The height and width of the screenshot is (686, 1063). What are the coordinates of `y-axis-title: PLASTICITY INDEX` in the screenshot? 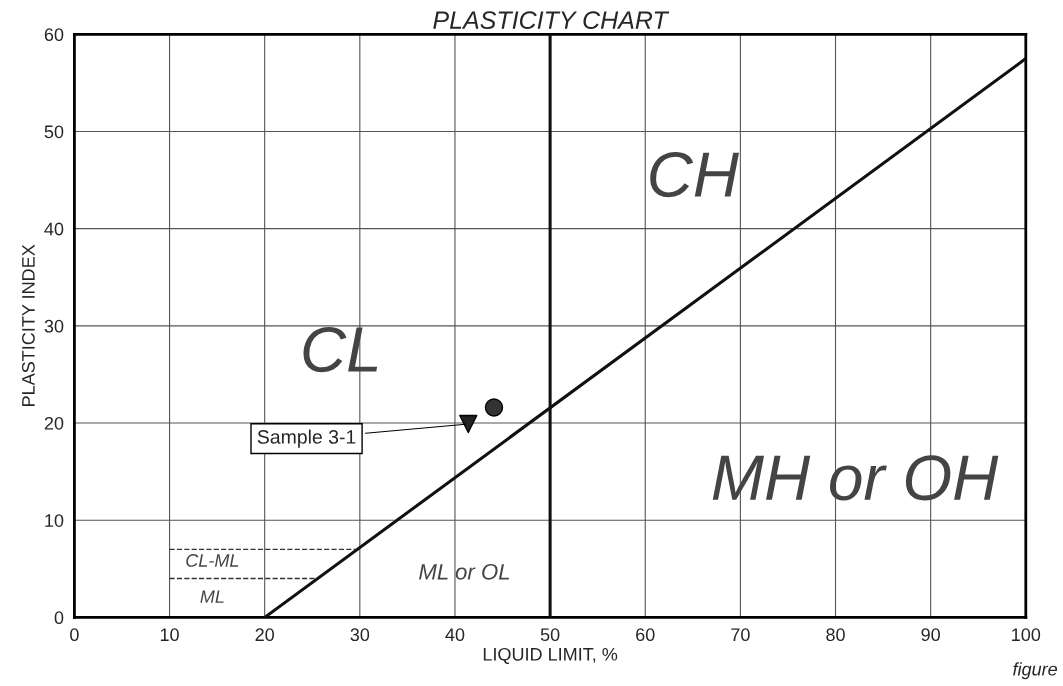 It's located at (28, 325).